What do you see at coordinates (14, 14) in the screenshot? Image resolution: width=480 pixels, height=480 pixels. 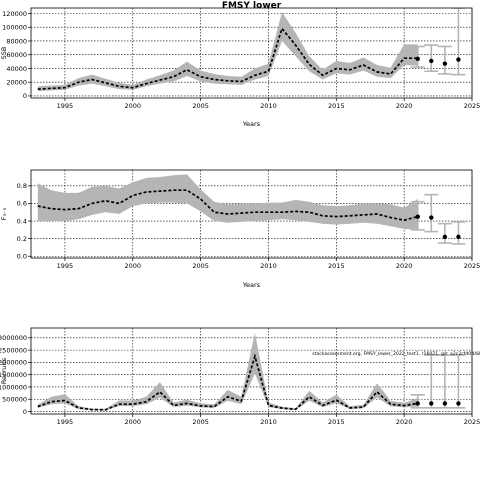 I see `y-tick-label: 120000` at bounding box center [14, 14].